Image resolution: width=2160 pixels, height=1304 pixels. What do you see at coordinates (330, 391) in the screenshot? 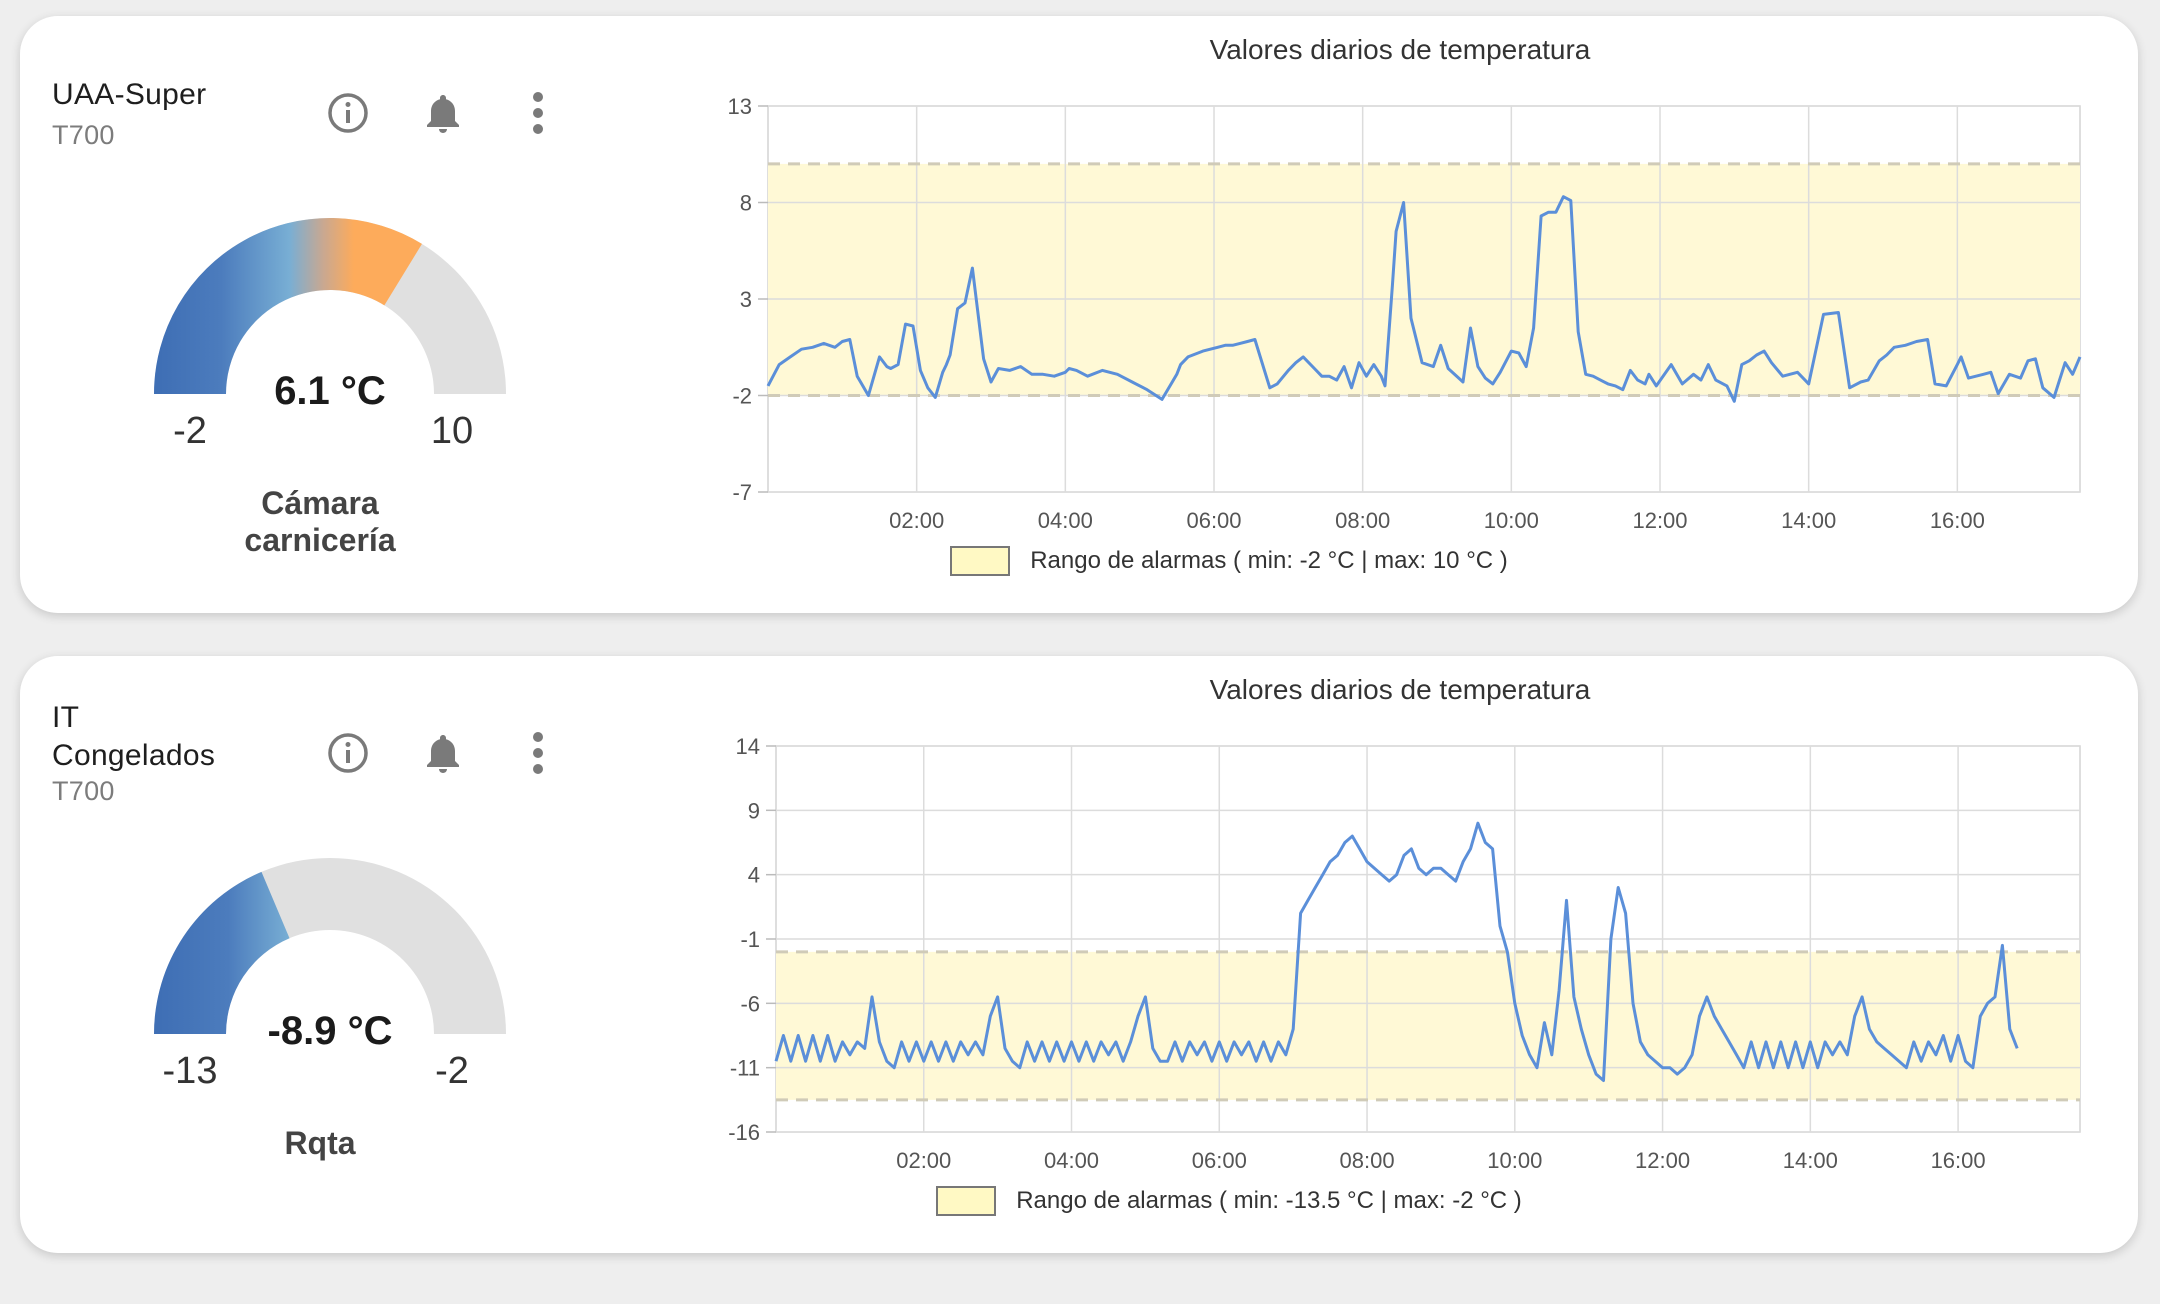
I see `gauge-value: 6.1 °C` at bounding box center [330, 391].